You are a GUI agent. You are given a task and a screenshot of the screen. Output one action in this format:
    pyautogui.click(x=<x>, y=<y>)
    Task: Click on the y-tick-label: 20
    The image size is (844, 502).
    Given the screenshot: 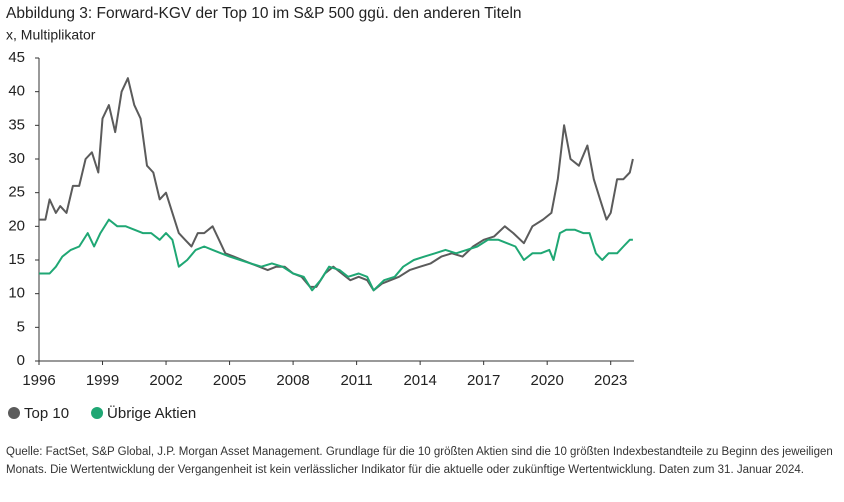 What is the action you would take?
    pyautogui.click(x=16, y=225)
    